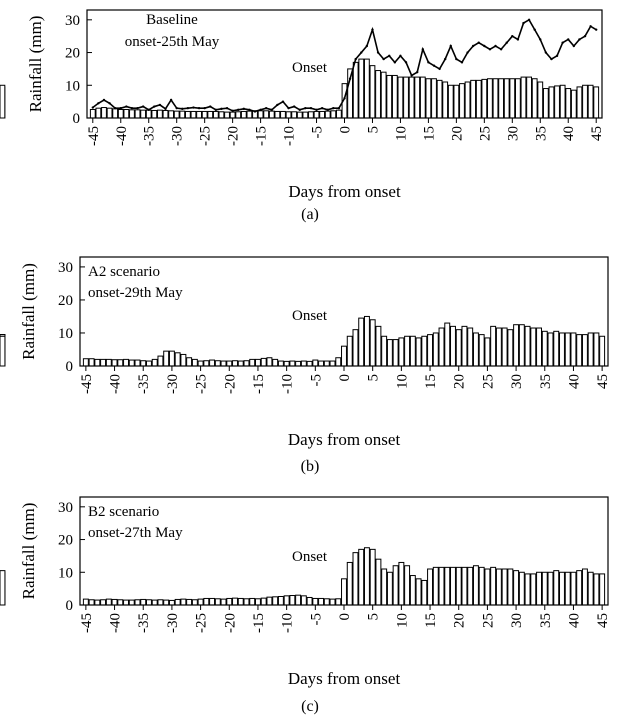 Image resolution: width=621 pixels, height=723 pixels. What do you see at coordinates (28, 311) in the screenshot?
I see `y-axis-title: Rainfall (mm)` at bounding box center [28, 311].